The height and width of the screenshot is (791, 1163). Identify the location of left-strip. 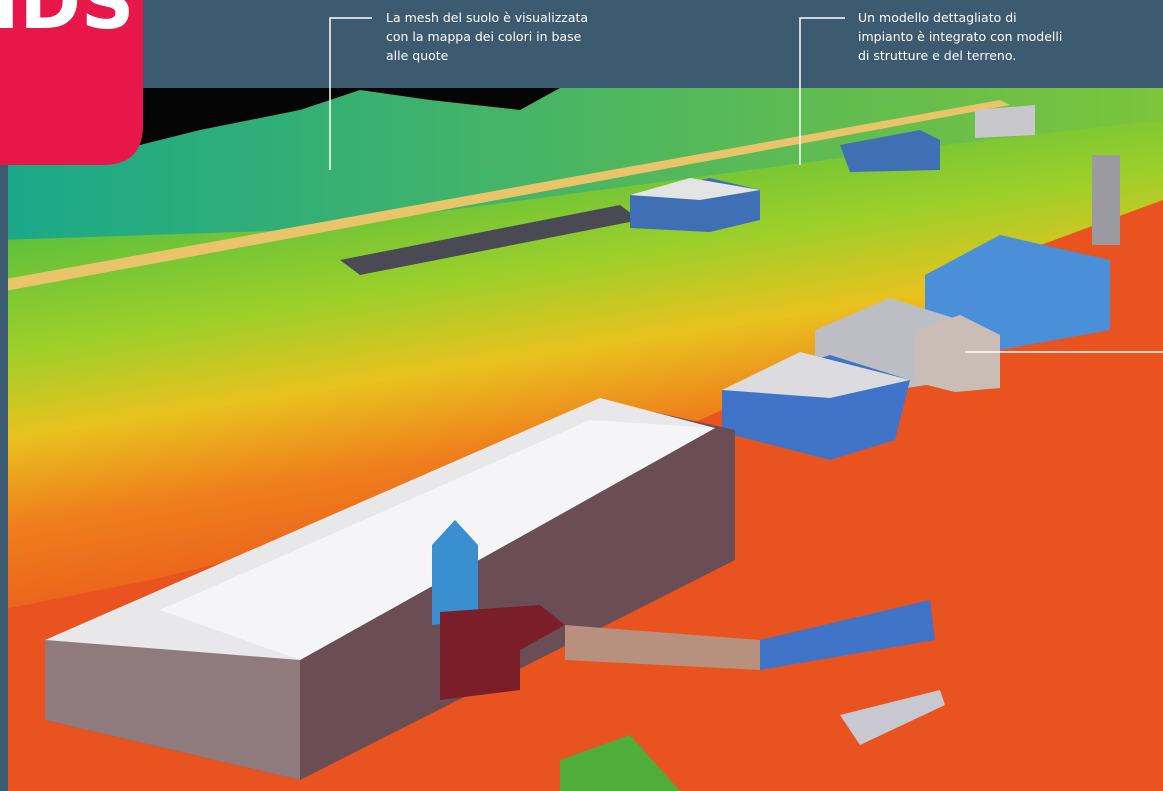
(4, 470).